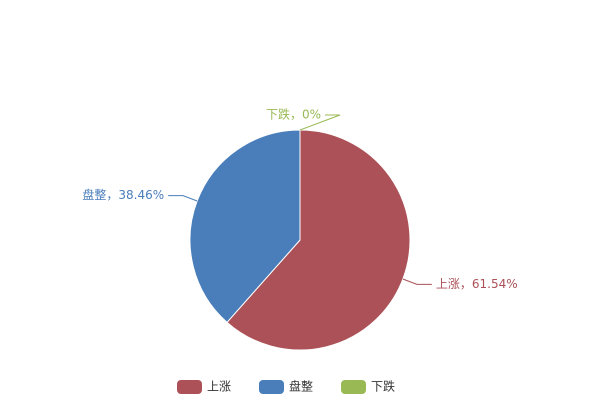  Describe the element at coordinates (245, 226) in the screenshot. I see `pie-slice` at that location.